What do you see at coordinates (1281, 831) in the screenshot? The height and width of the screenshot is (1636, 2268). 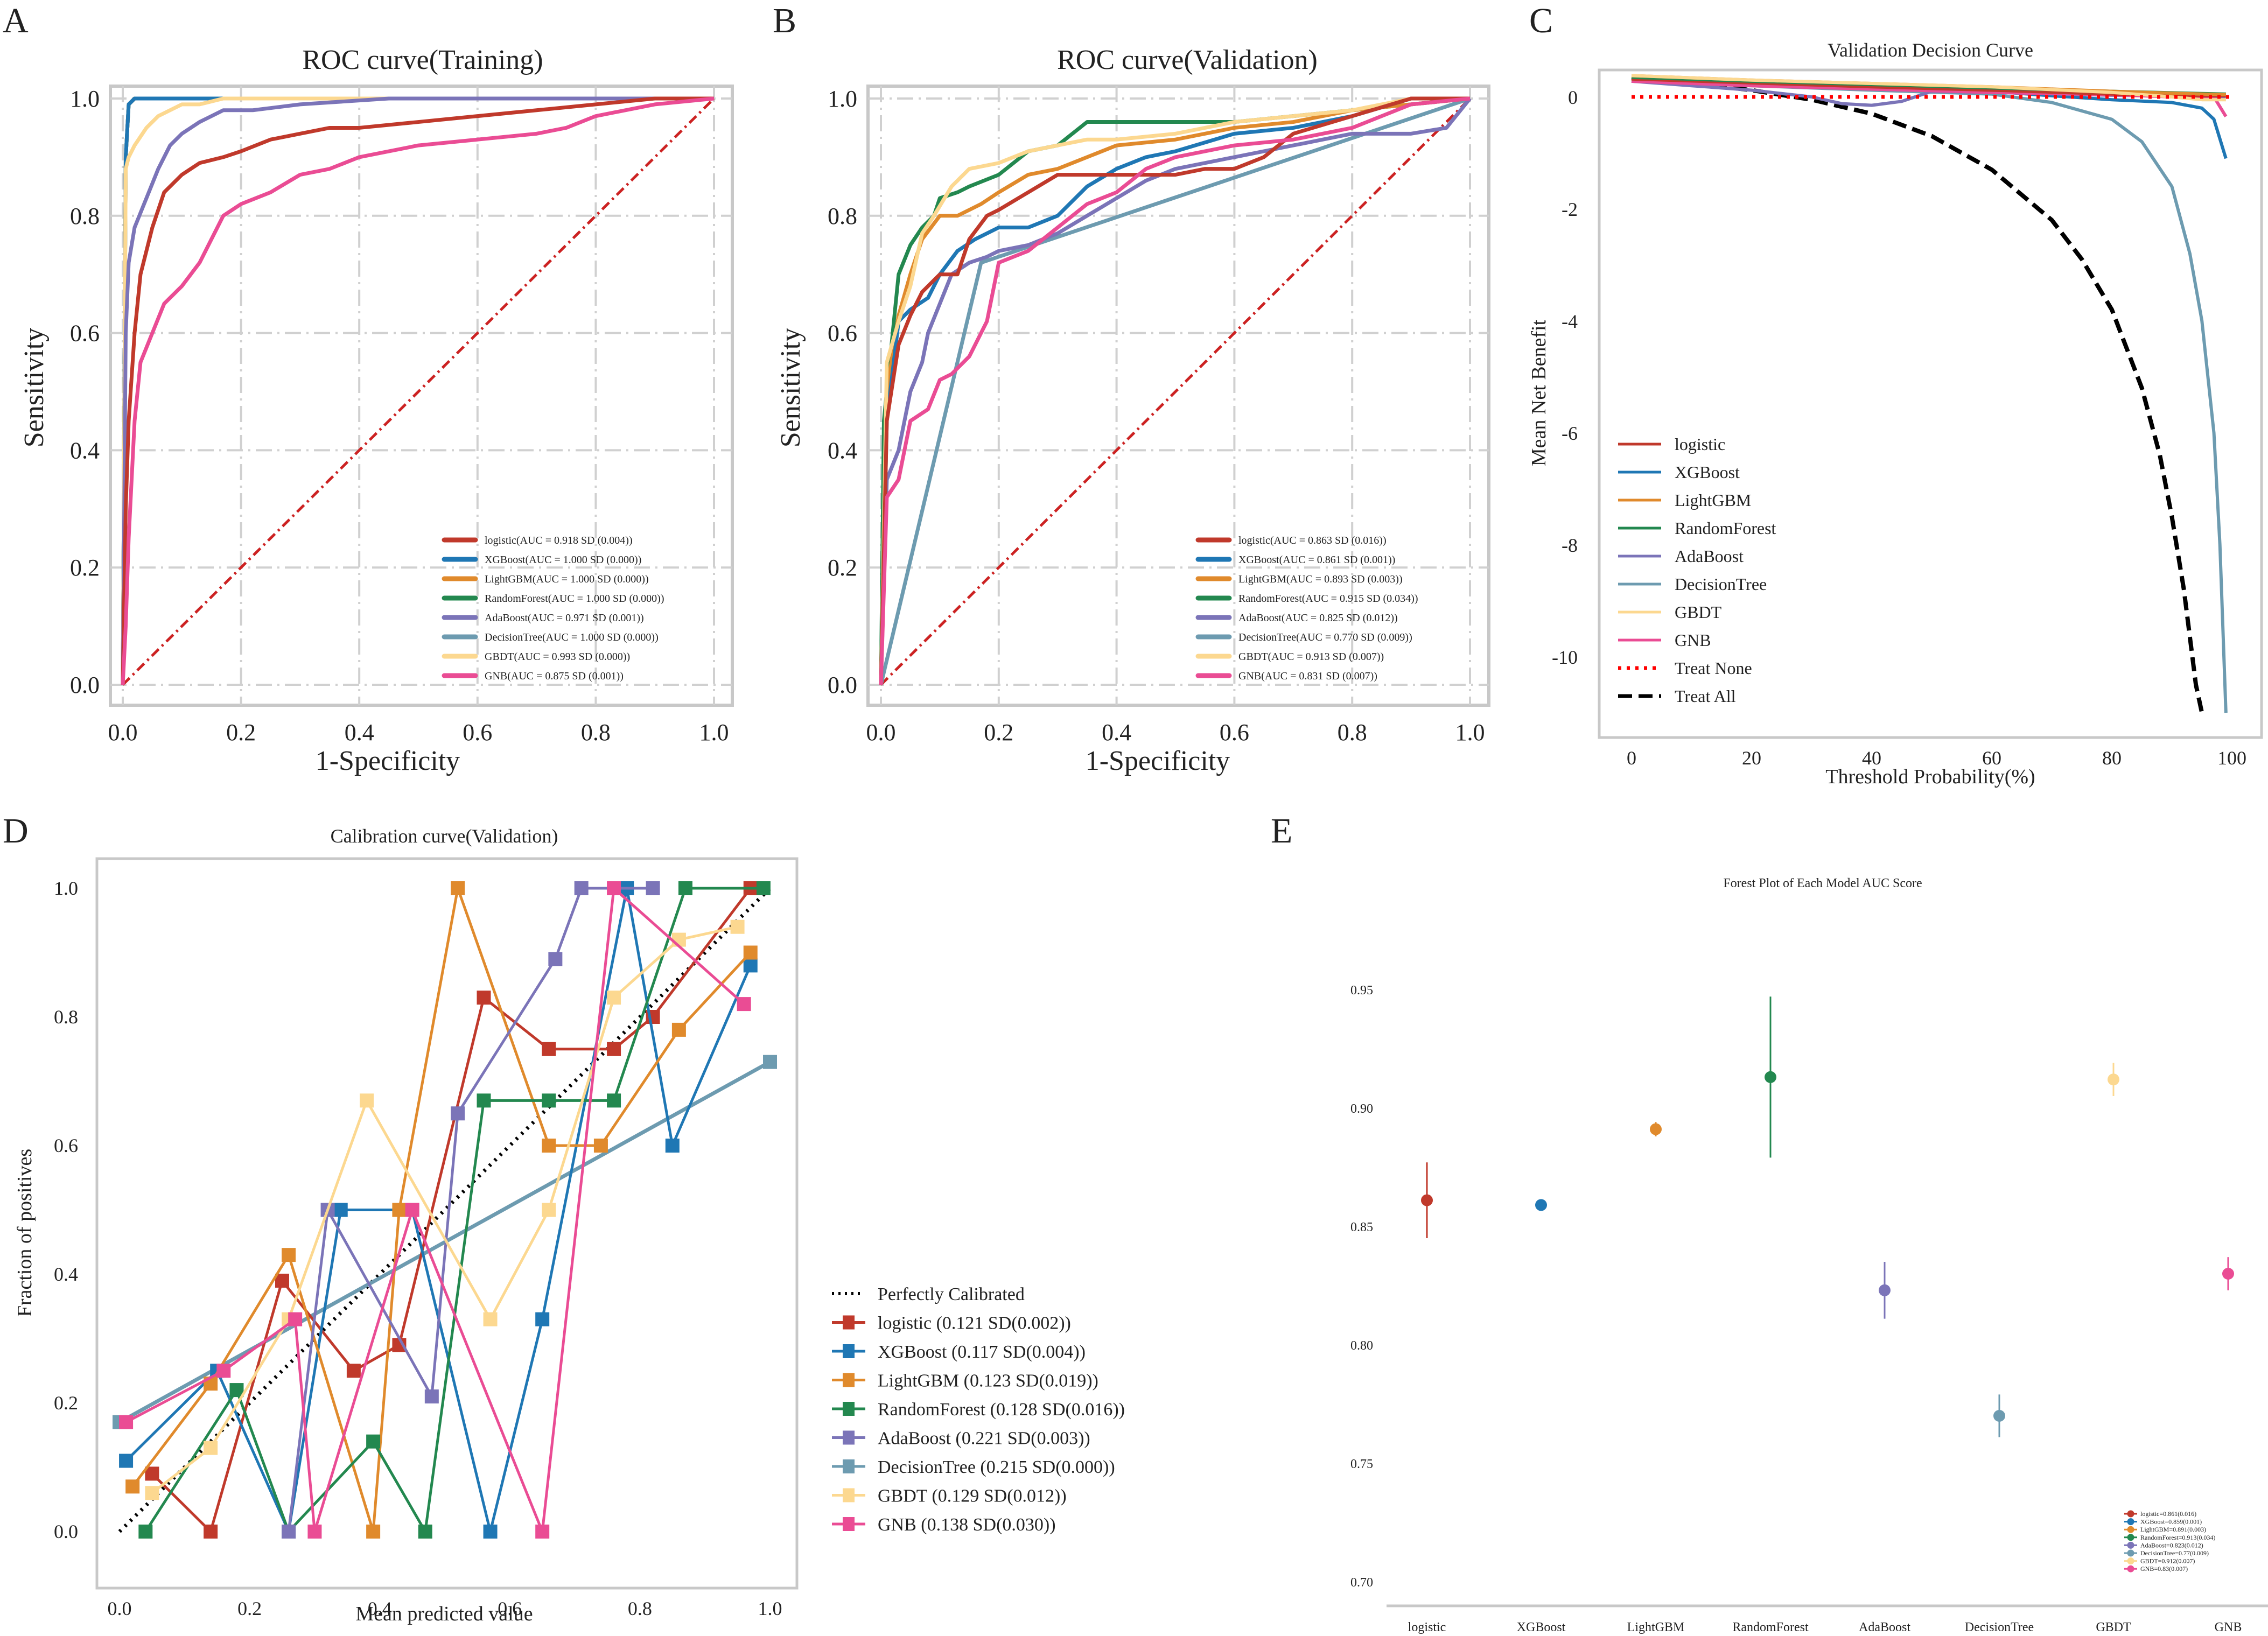 I see `panel-letter-e: E` at bounding box center [1281, 831].